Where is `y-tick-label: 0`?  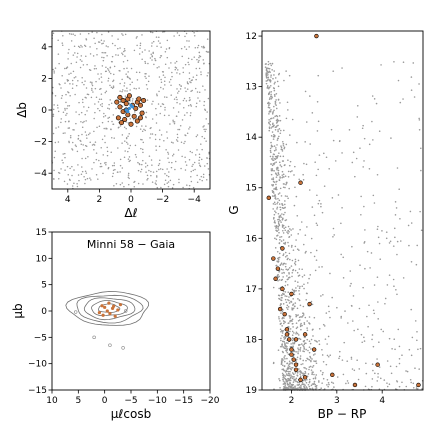 y-tick-label: 0 is located at coordinates (44, 312).